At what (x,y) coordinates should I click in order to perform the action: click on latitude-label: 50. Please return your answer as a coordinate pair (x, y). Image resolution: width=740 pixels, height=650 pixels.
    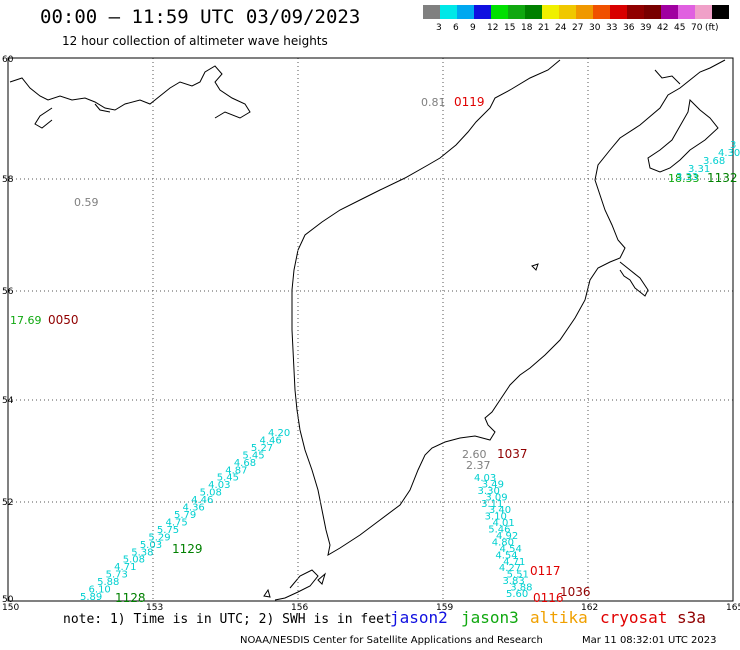
    Looking at the image, I should click on (8, 600).